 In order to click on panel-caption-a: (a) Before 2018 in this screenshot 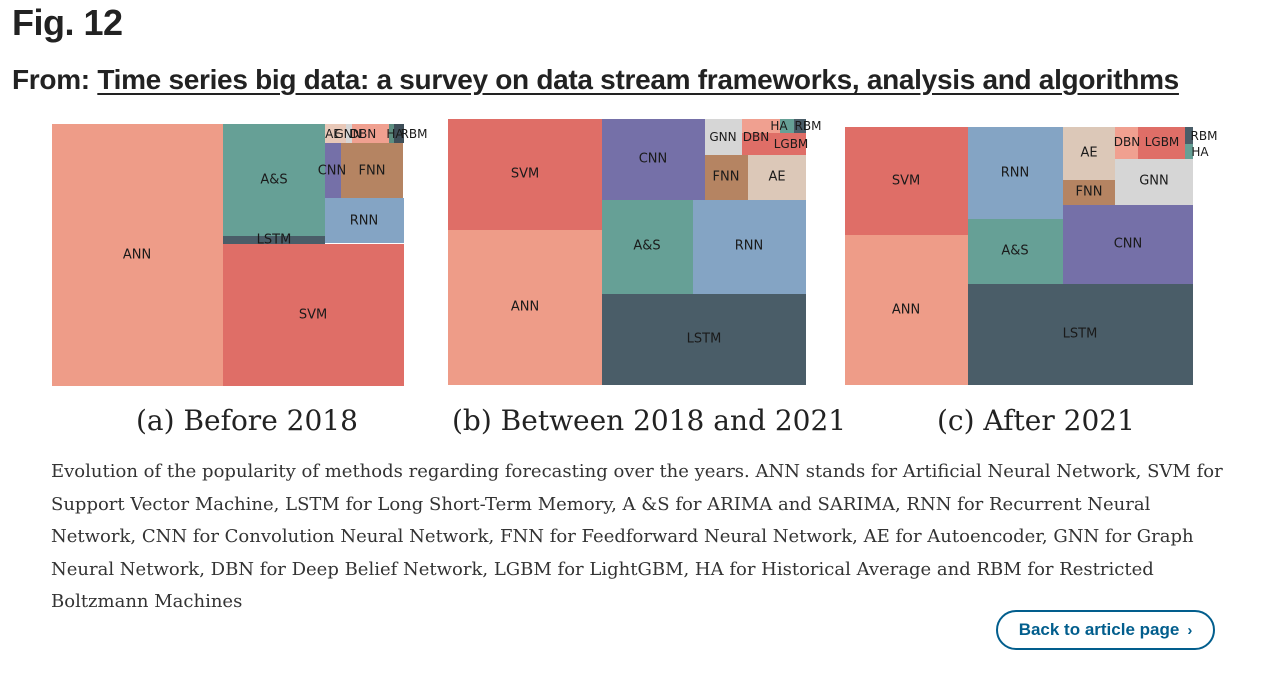, I will do `click(247, 420)`.